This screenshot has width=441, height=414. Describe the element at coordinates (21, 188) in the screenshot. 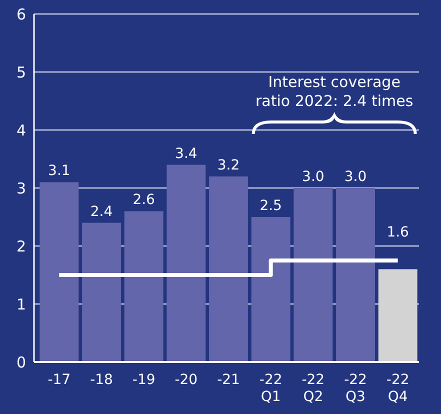

I see `y-tick-label: 3` at that location.